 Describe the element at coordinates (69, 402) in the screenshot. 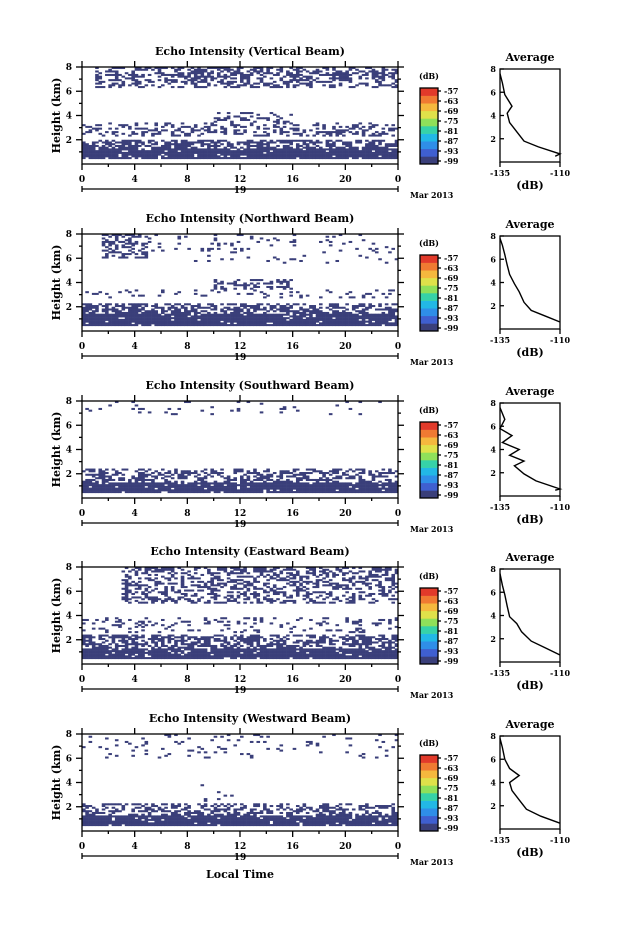

I see `y-tick-label: 8` at that location.